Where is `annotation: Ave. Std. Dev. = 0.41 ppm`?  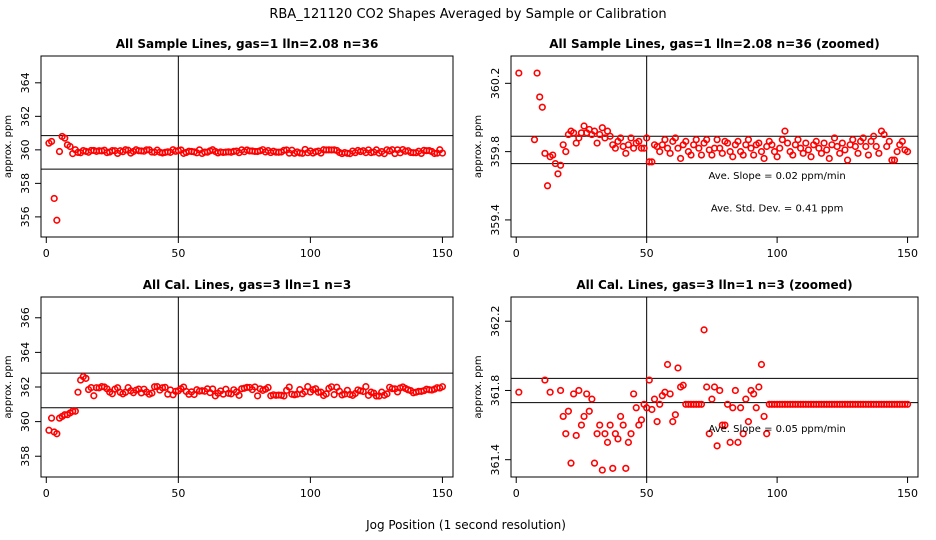
annotation: Ave. Std. Dev. = 0.41 ppm is located at coordinates (777, 208).